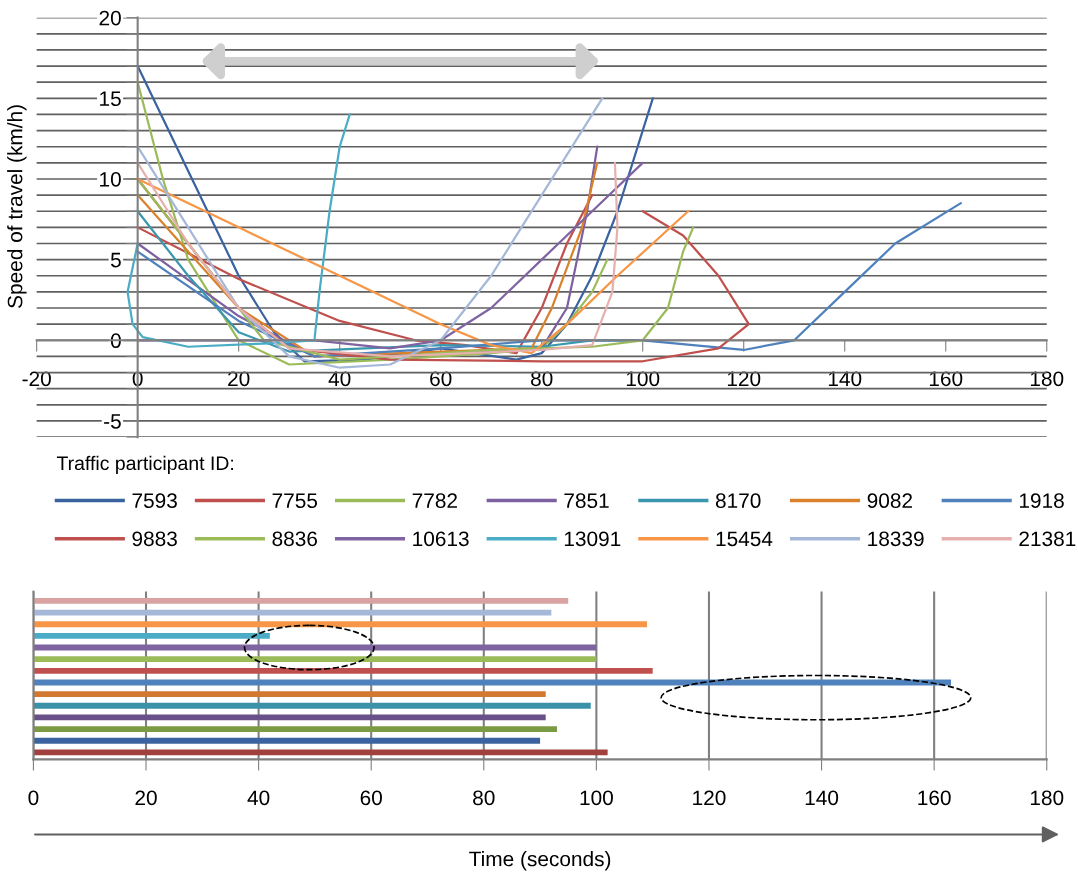  I want to click on legend-label: 21381, so click(1047, 539).